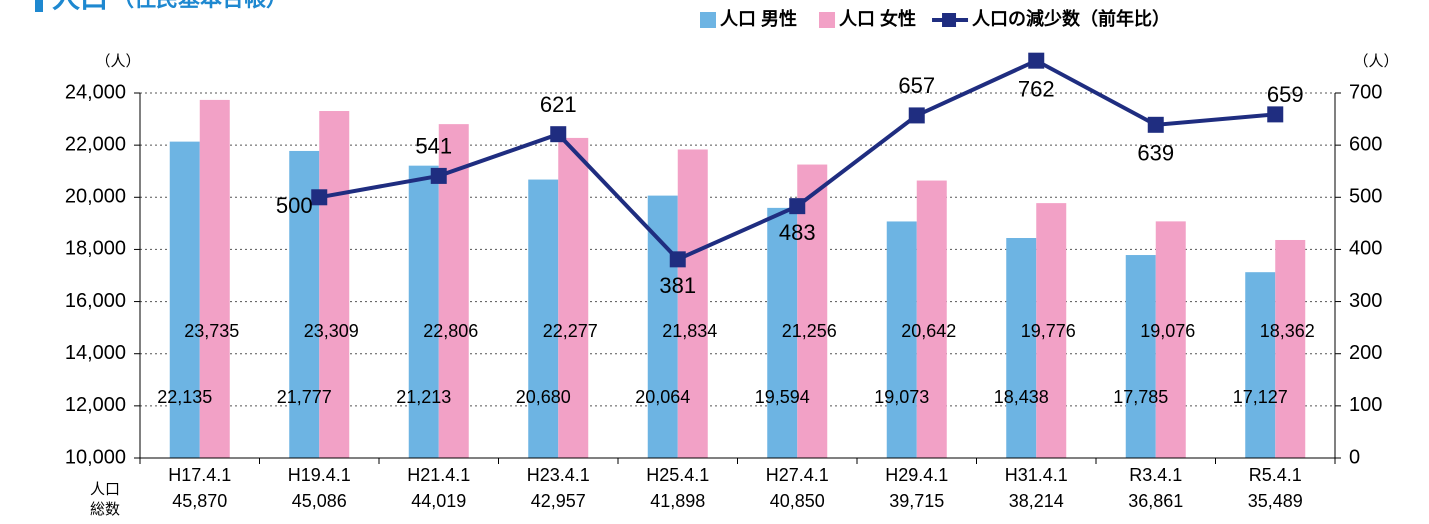  What do you see at coordinates (916, 475) in the screenshot?
I see `x-tick-label: H29.4.1` at bounding box center [916, 475].